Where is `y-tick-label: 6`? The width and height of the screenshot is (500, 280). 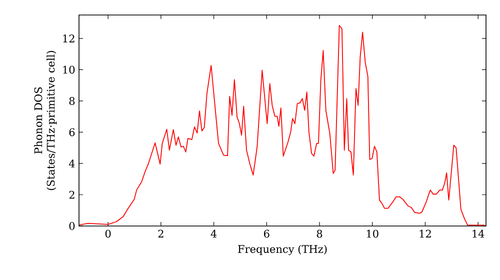 y-tick-label: 6 is located at coordinates (72, 132).